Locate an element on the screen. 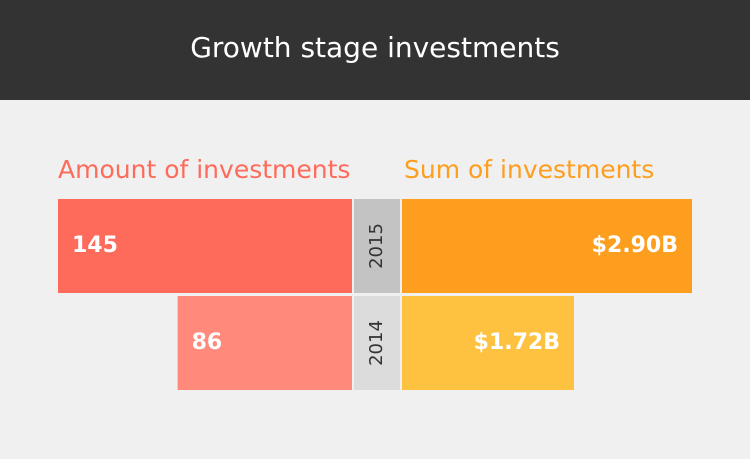 The width and height of the screenshot is (750, 459). value-label: 145 is located at coordinates (95, 245).